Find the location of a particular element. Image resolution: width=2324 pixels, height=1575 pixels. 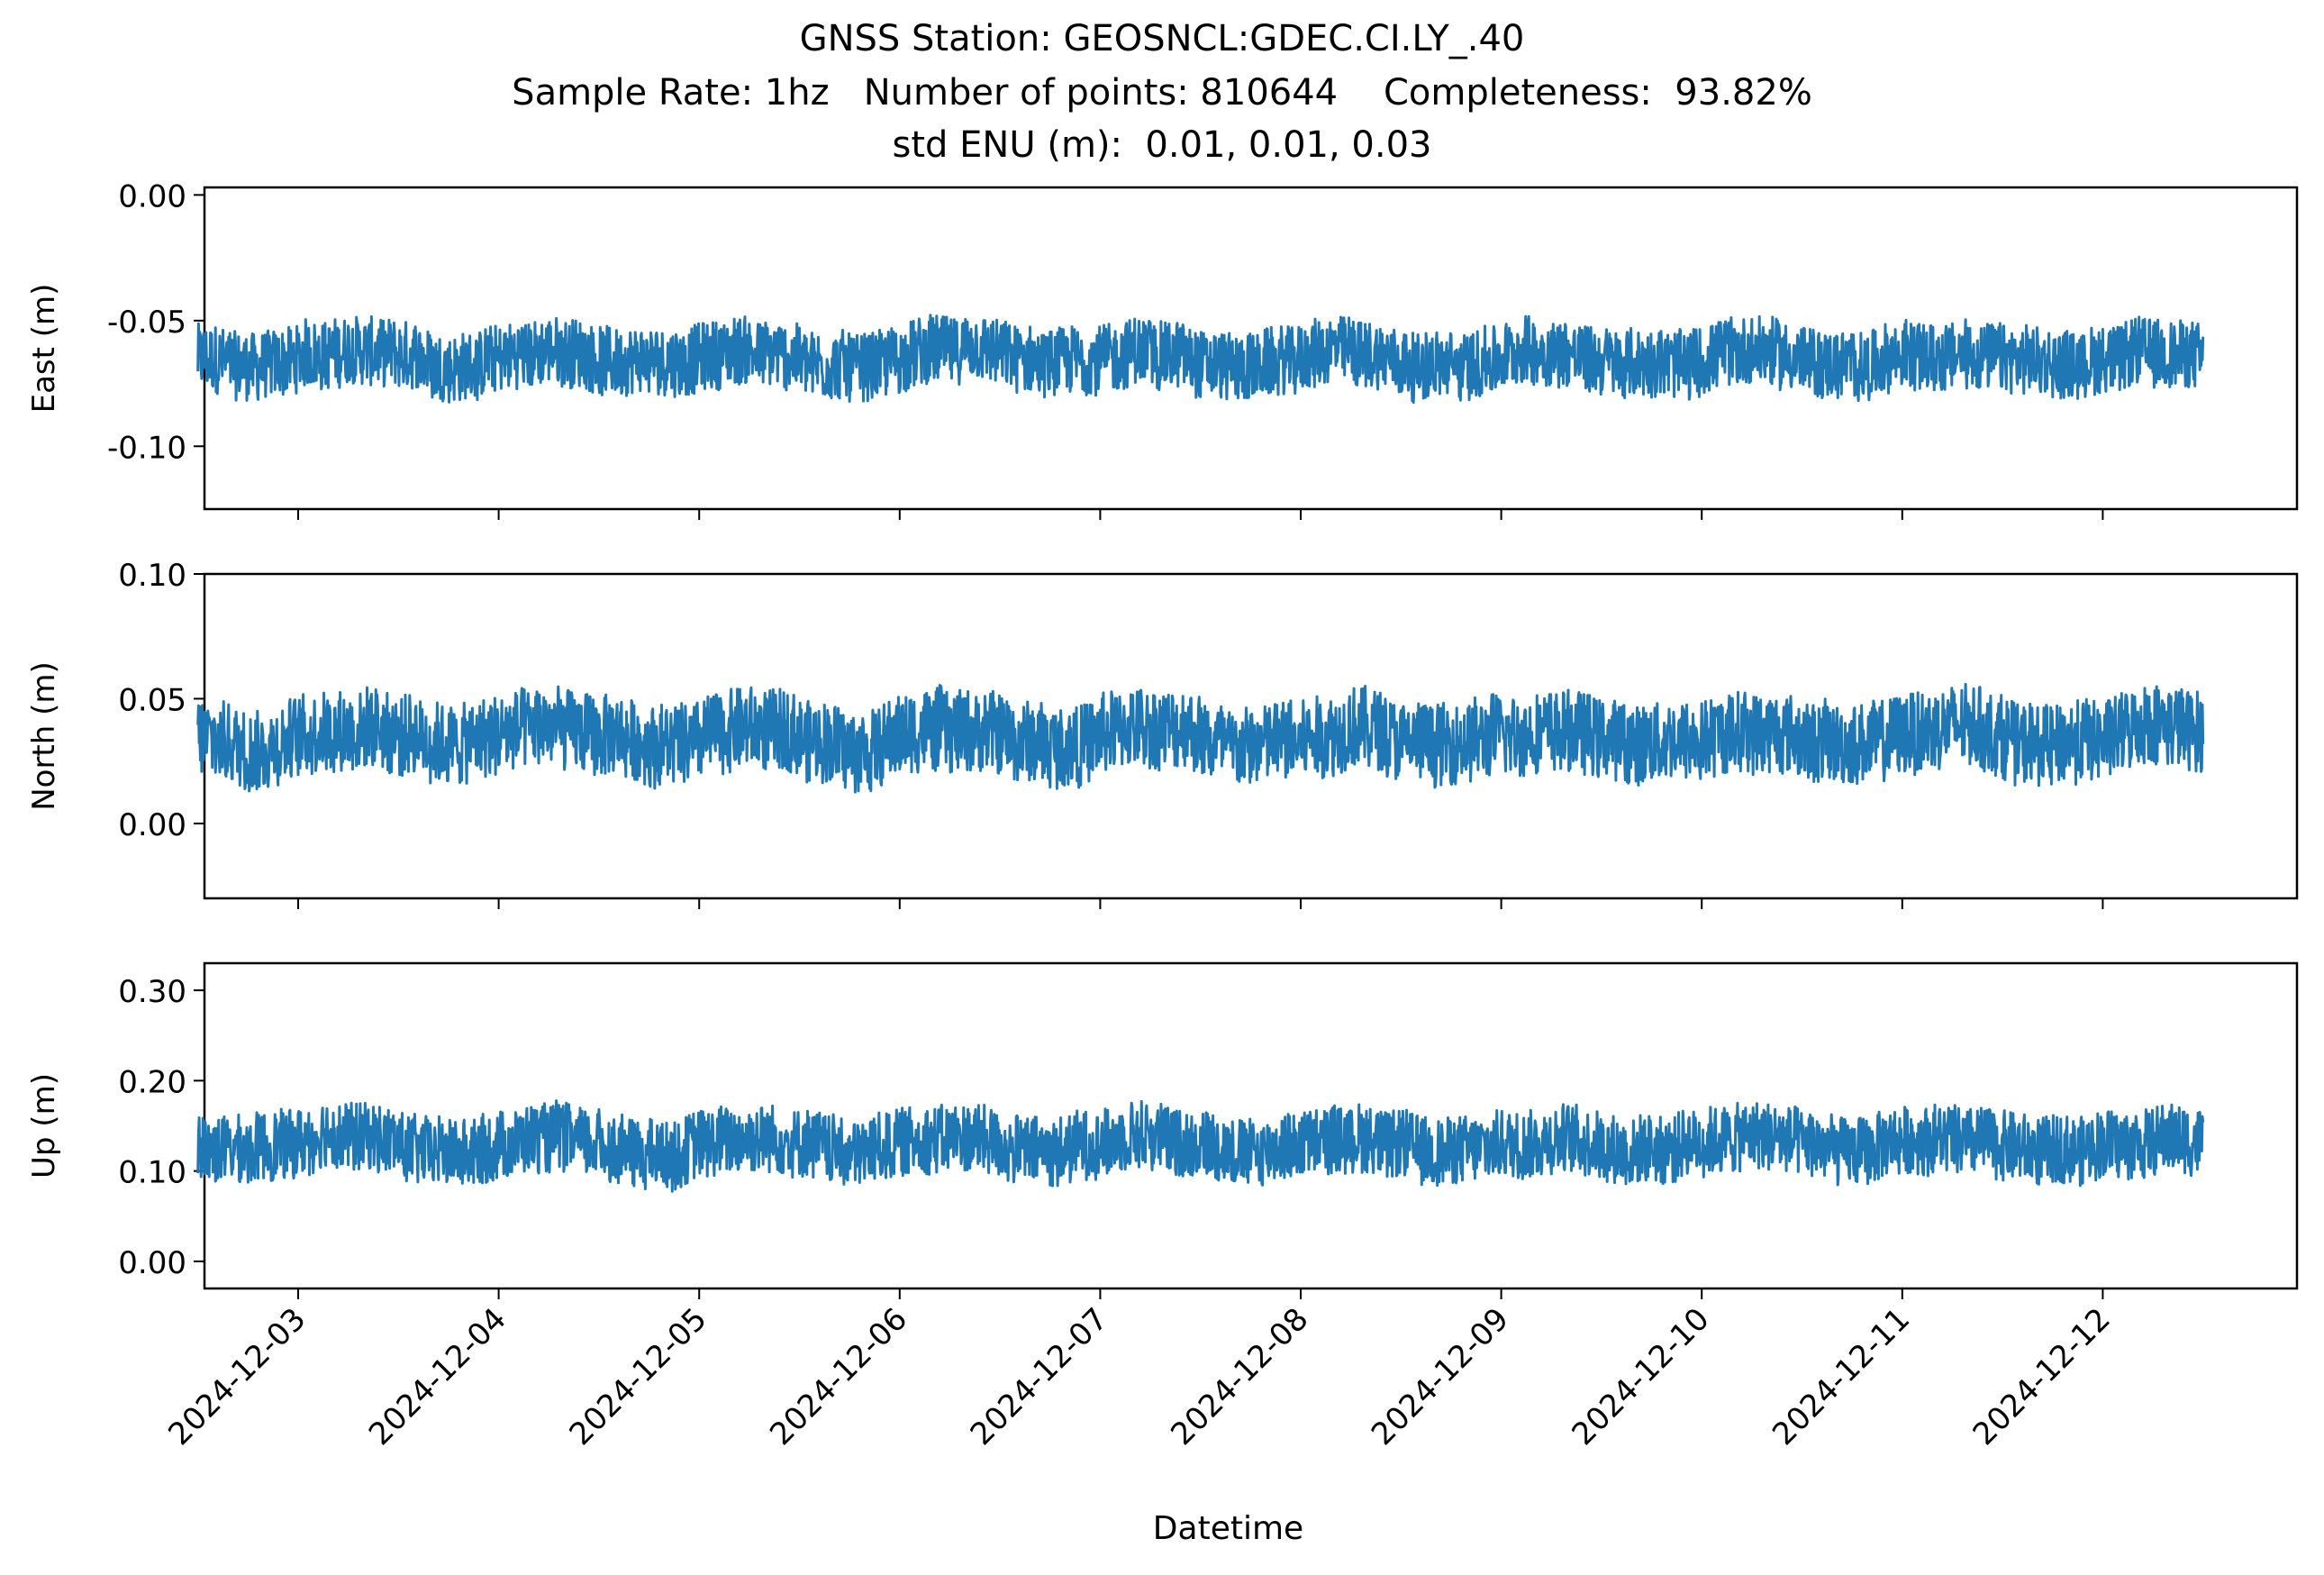

y-axis-label: North (m) is located at coordinates (44, 736).